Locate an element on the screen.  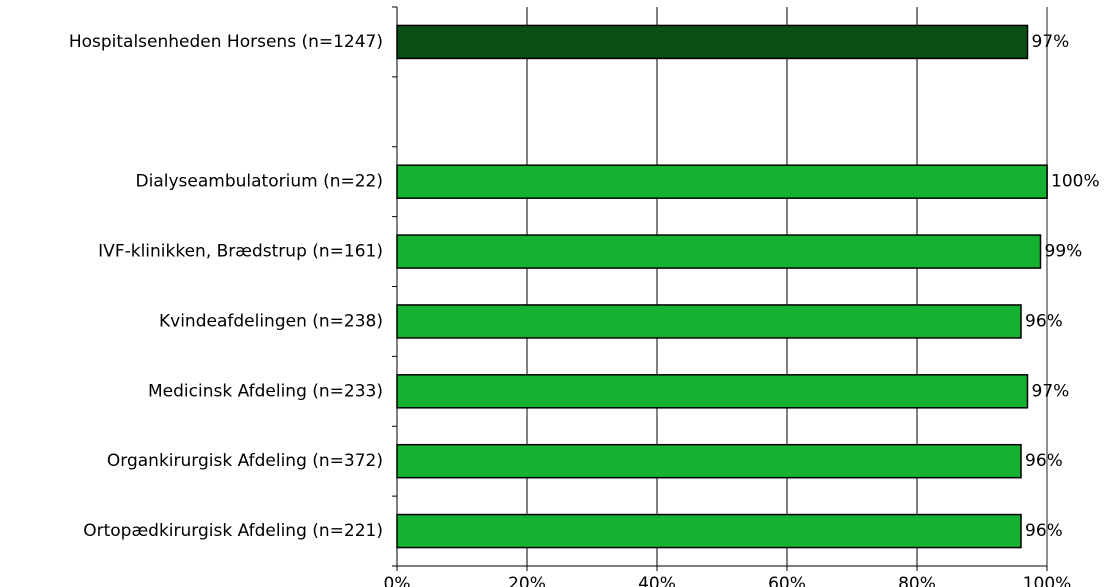
x-tick-label: 20% is located at coordinates (527, 580).